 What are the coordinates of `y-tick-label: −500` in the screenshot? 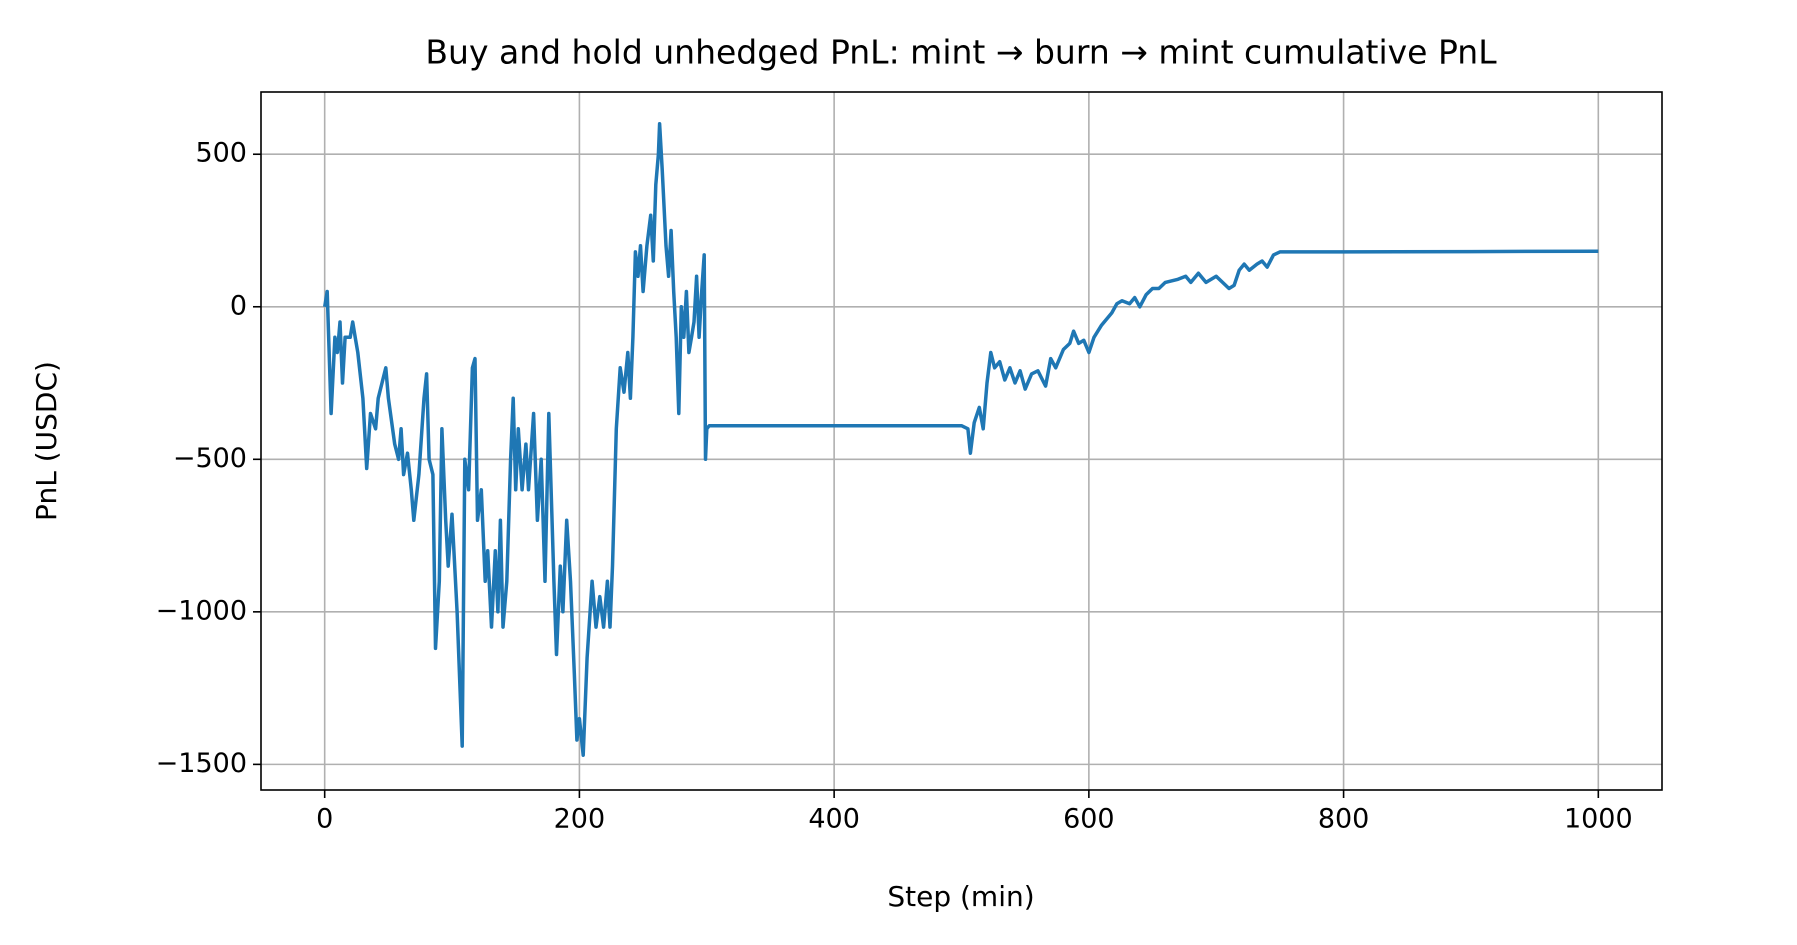 It's located at (210, 458).